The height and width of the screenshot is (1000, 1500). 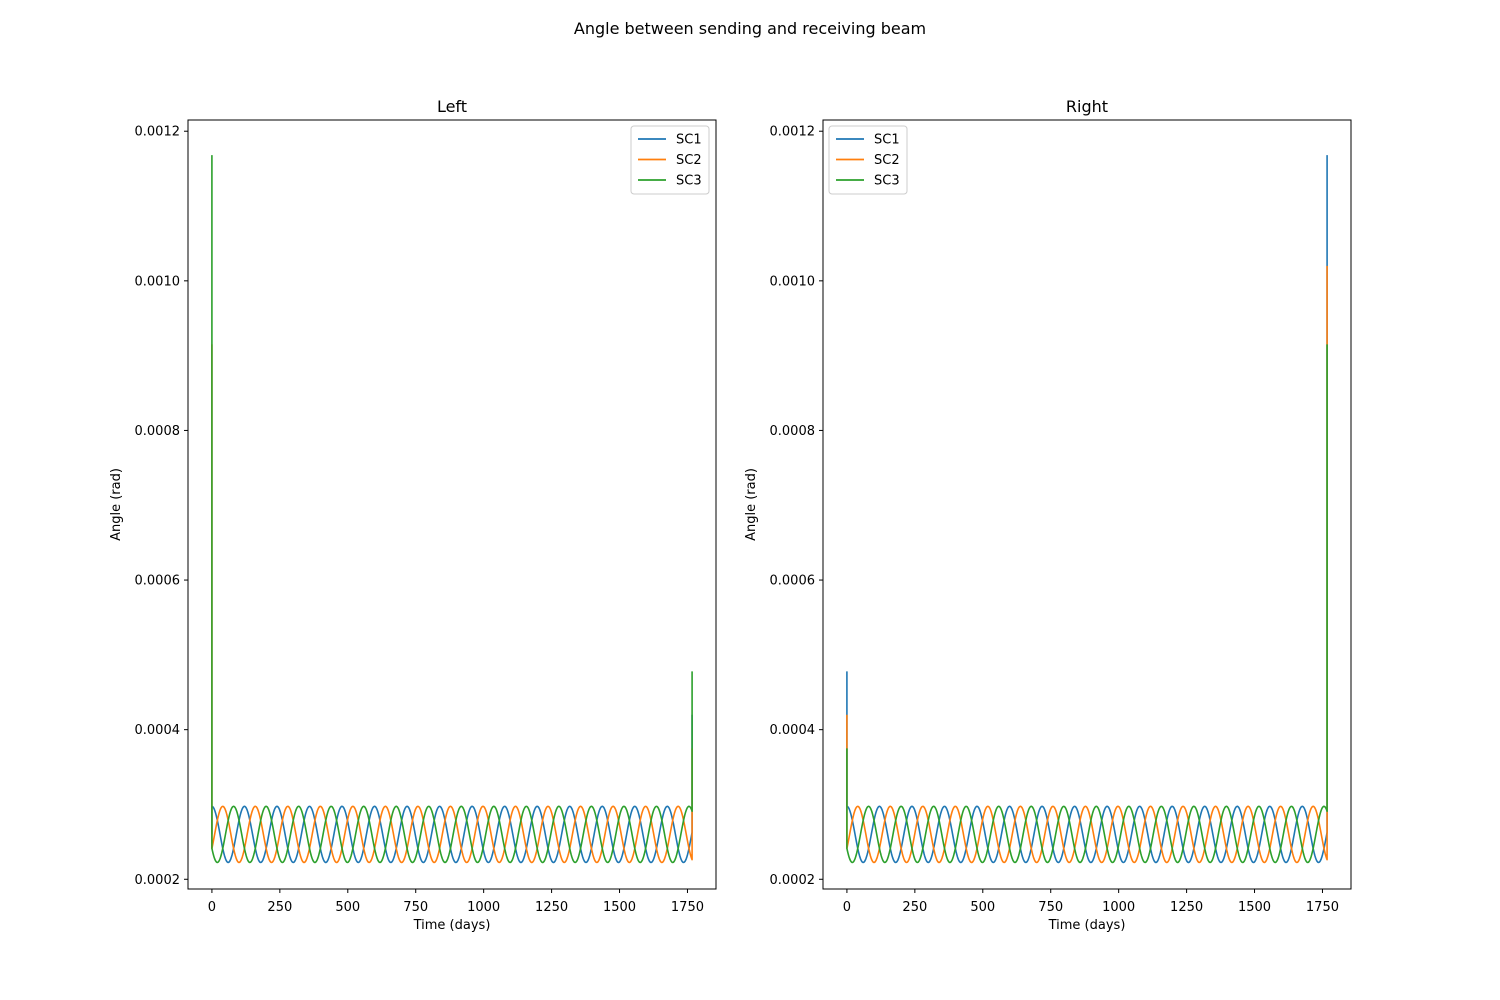 I want to click on figure-suptitle: Angle between sending and receiving beam, so click(x=750, y=28).